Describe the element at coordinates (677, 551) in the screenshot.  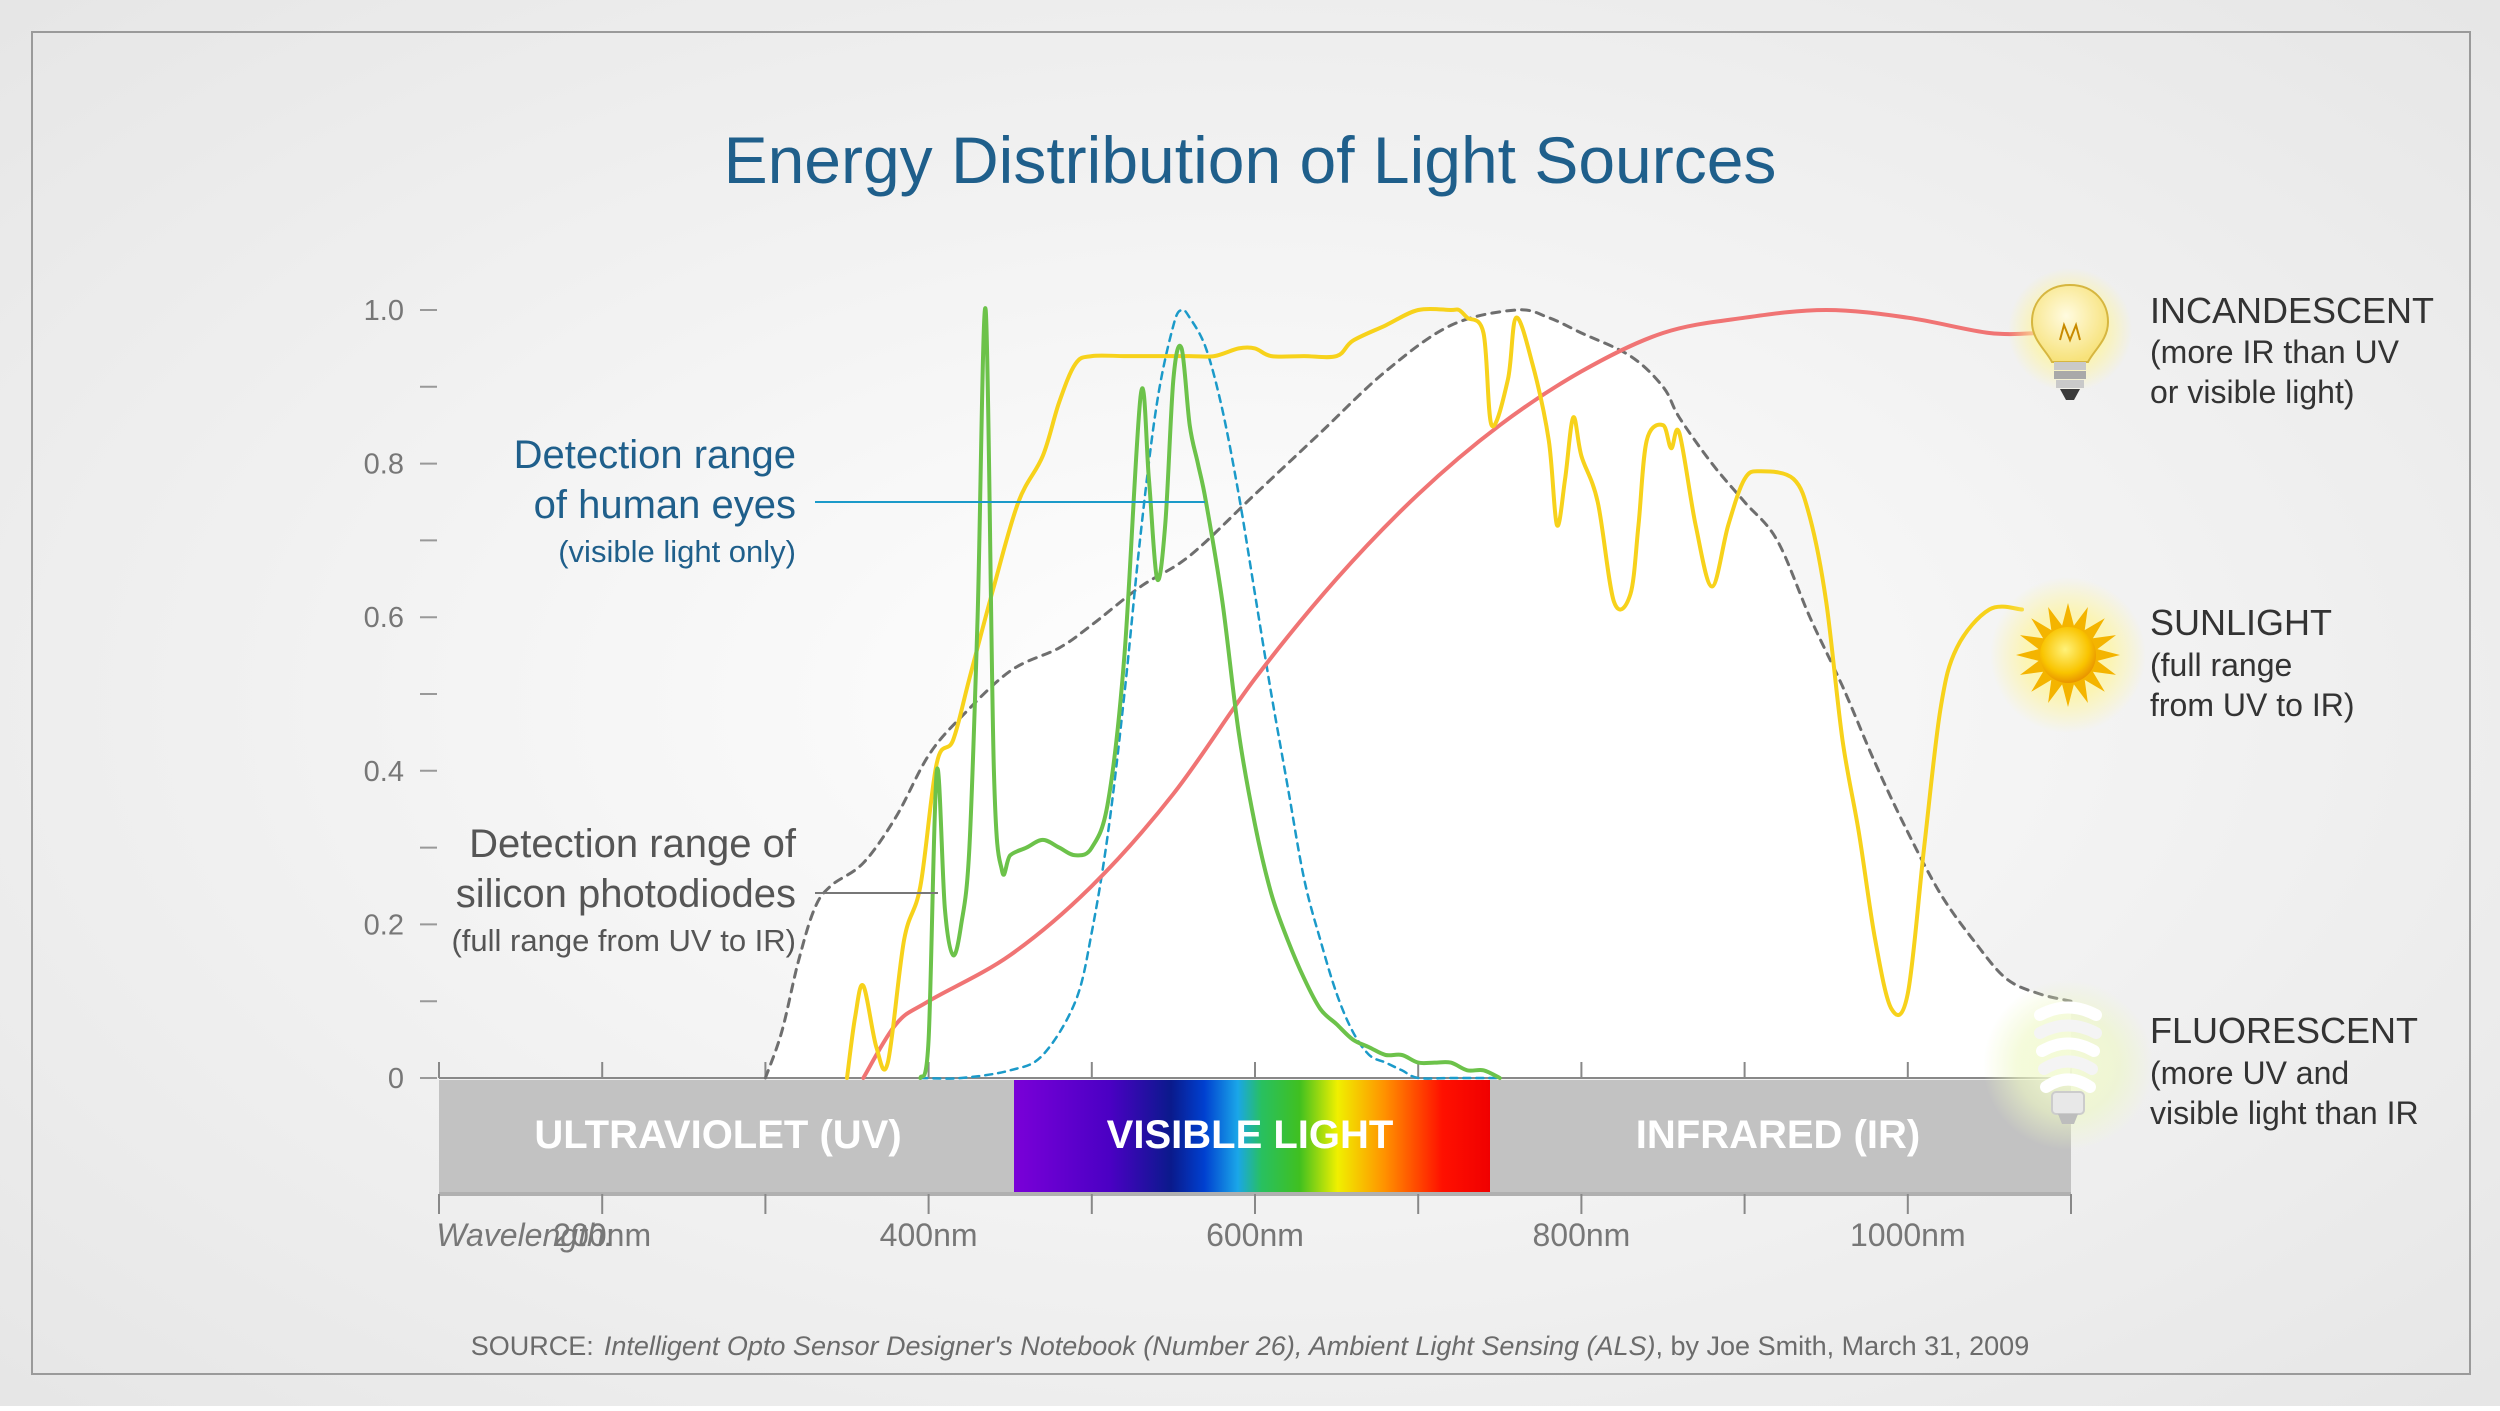
I see `annotation-eyes-line3: (visible light only)` at that location.